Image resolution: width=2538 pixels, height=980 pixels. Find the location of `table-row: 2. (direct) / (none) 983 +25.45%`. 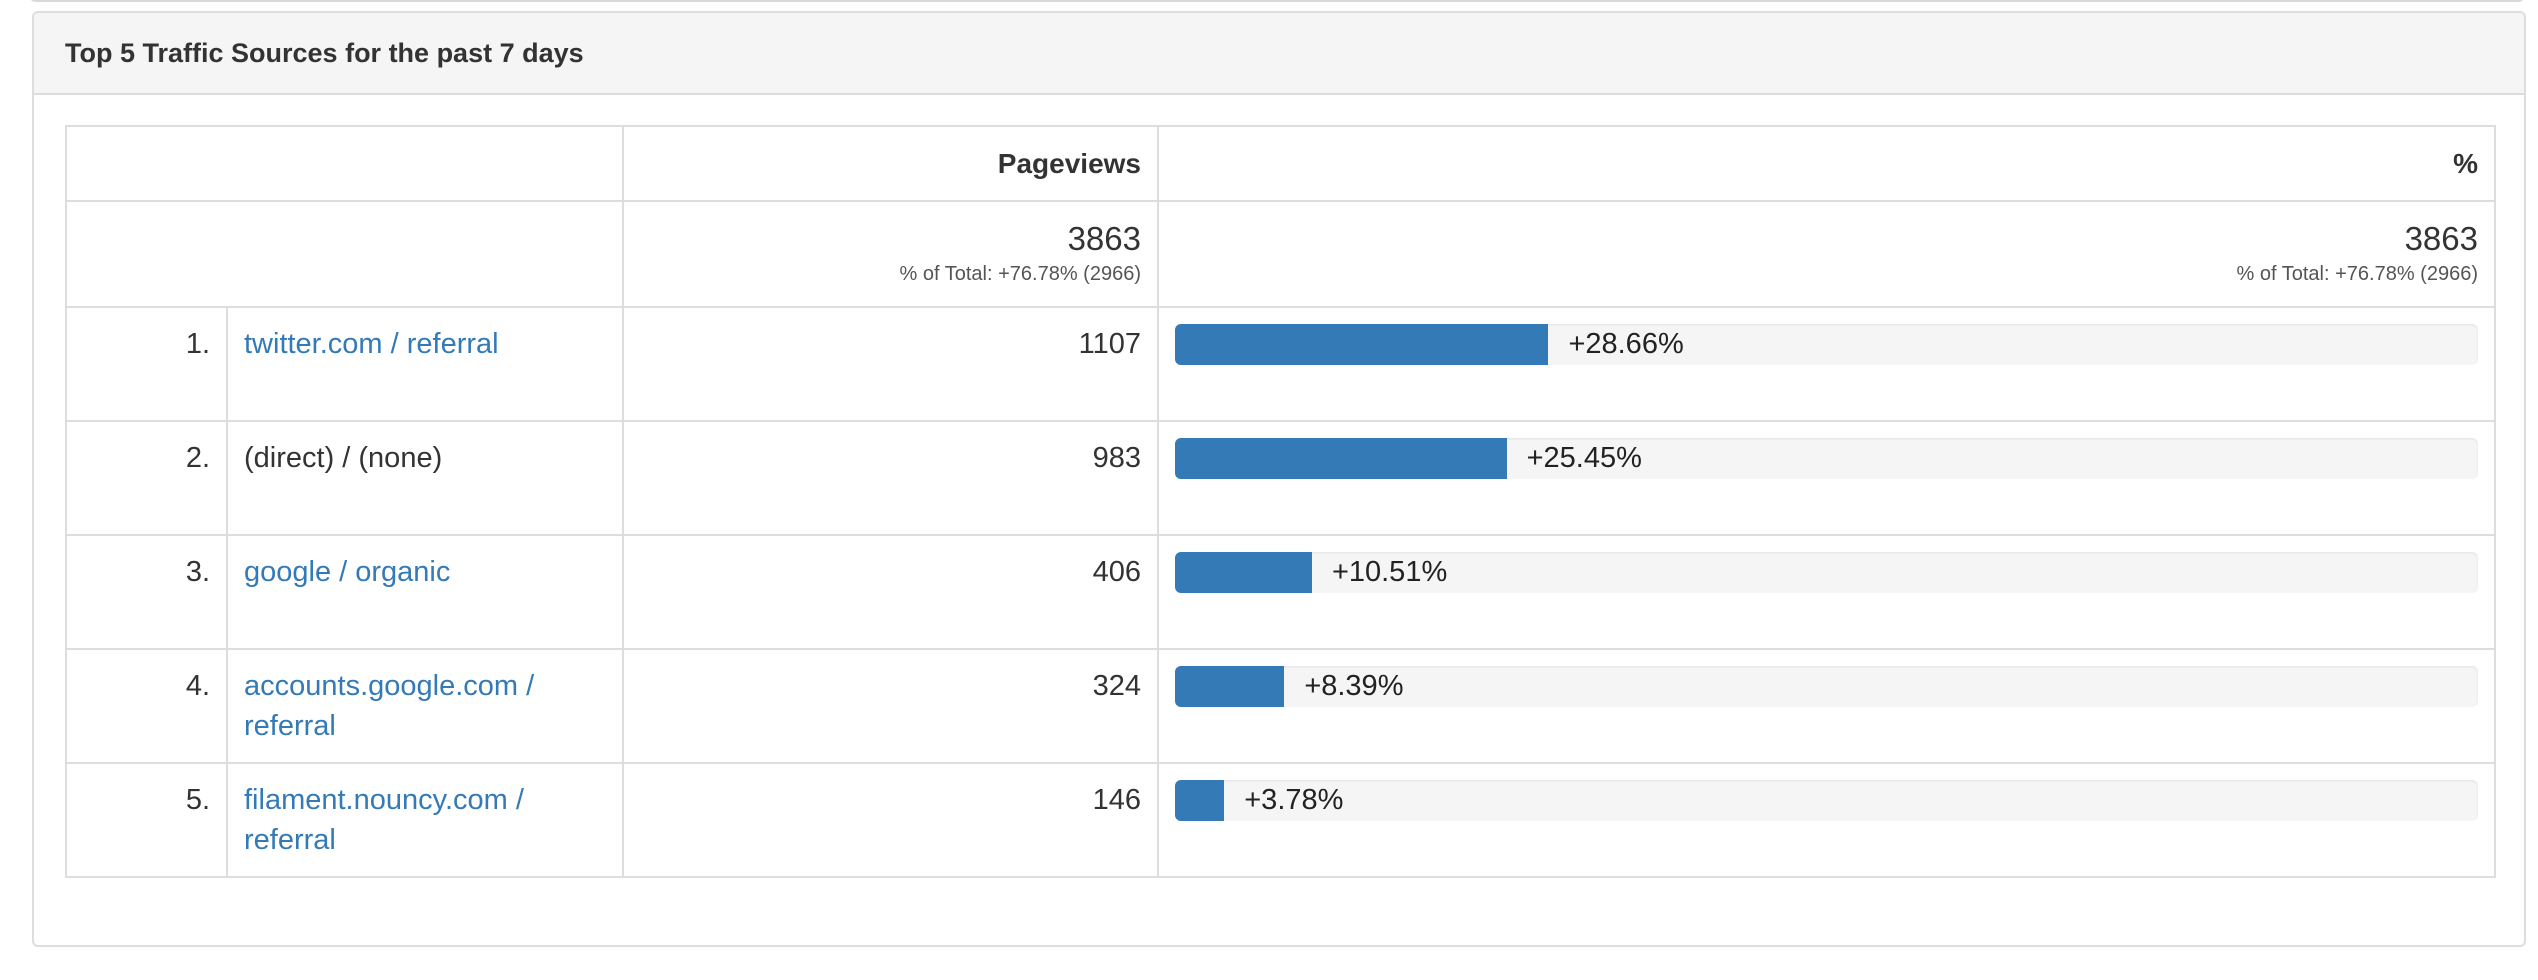

table-row: 2. (direct) / (none) 983 +25.45% is located at coordinates (1280, 478).